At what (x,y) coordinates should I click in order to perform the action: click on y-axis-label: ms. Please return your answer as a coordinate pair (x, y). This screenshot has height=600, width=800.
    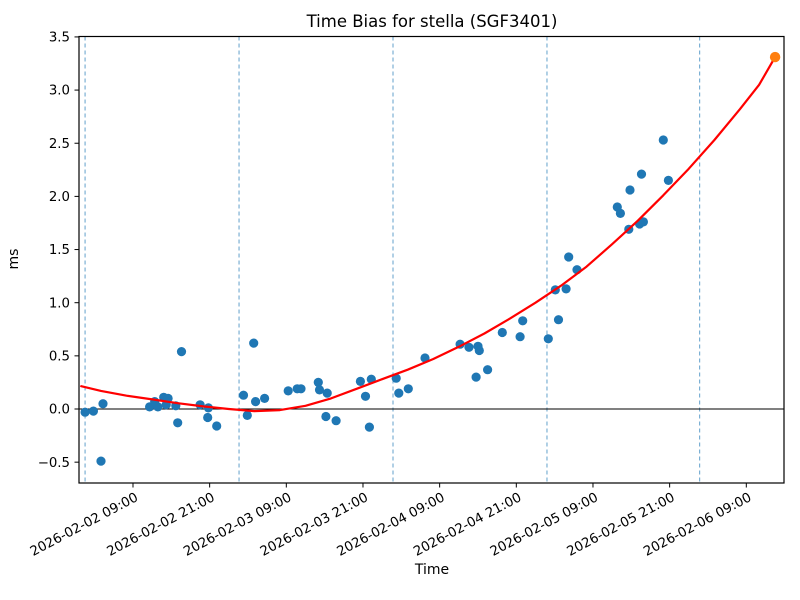
    Looking at the image, I should click on (14, 259).